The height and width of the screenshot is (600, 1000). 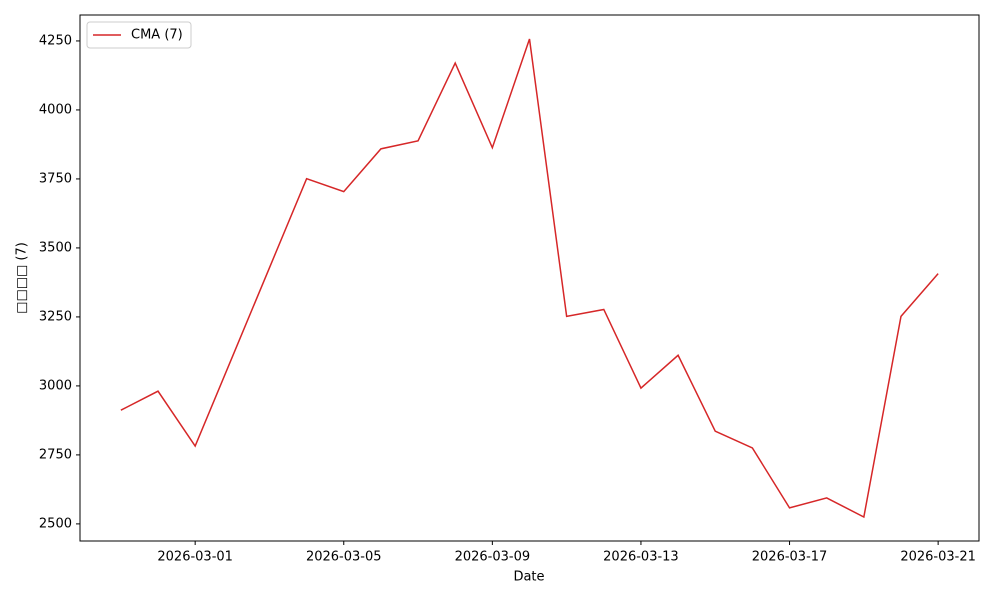 I want to click on x-tick-label: 2026-03-13, so click(x=641, y=557).